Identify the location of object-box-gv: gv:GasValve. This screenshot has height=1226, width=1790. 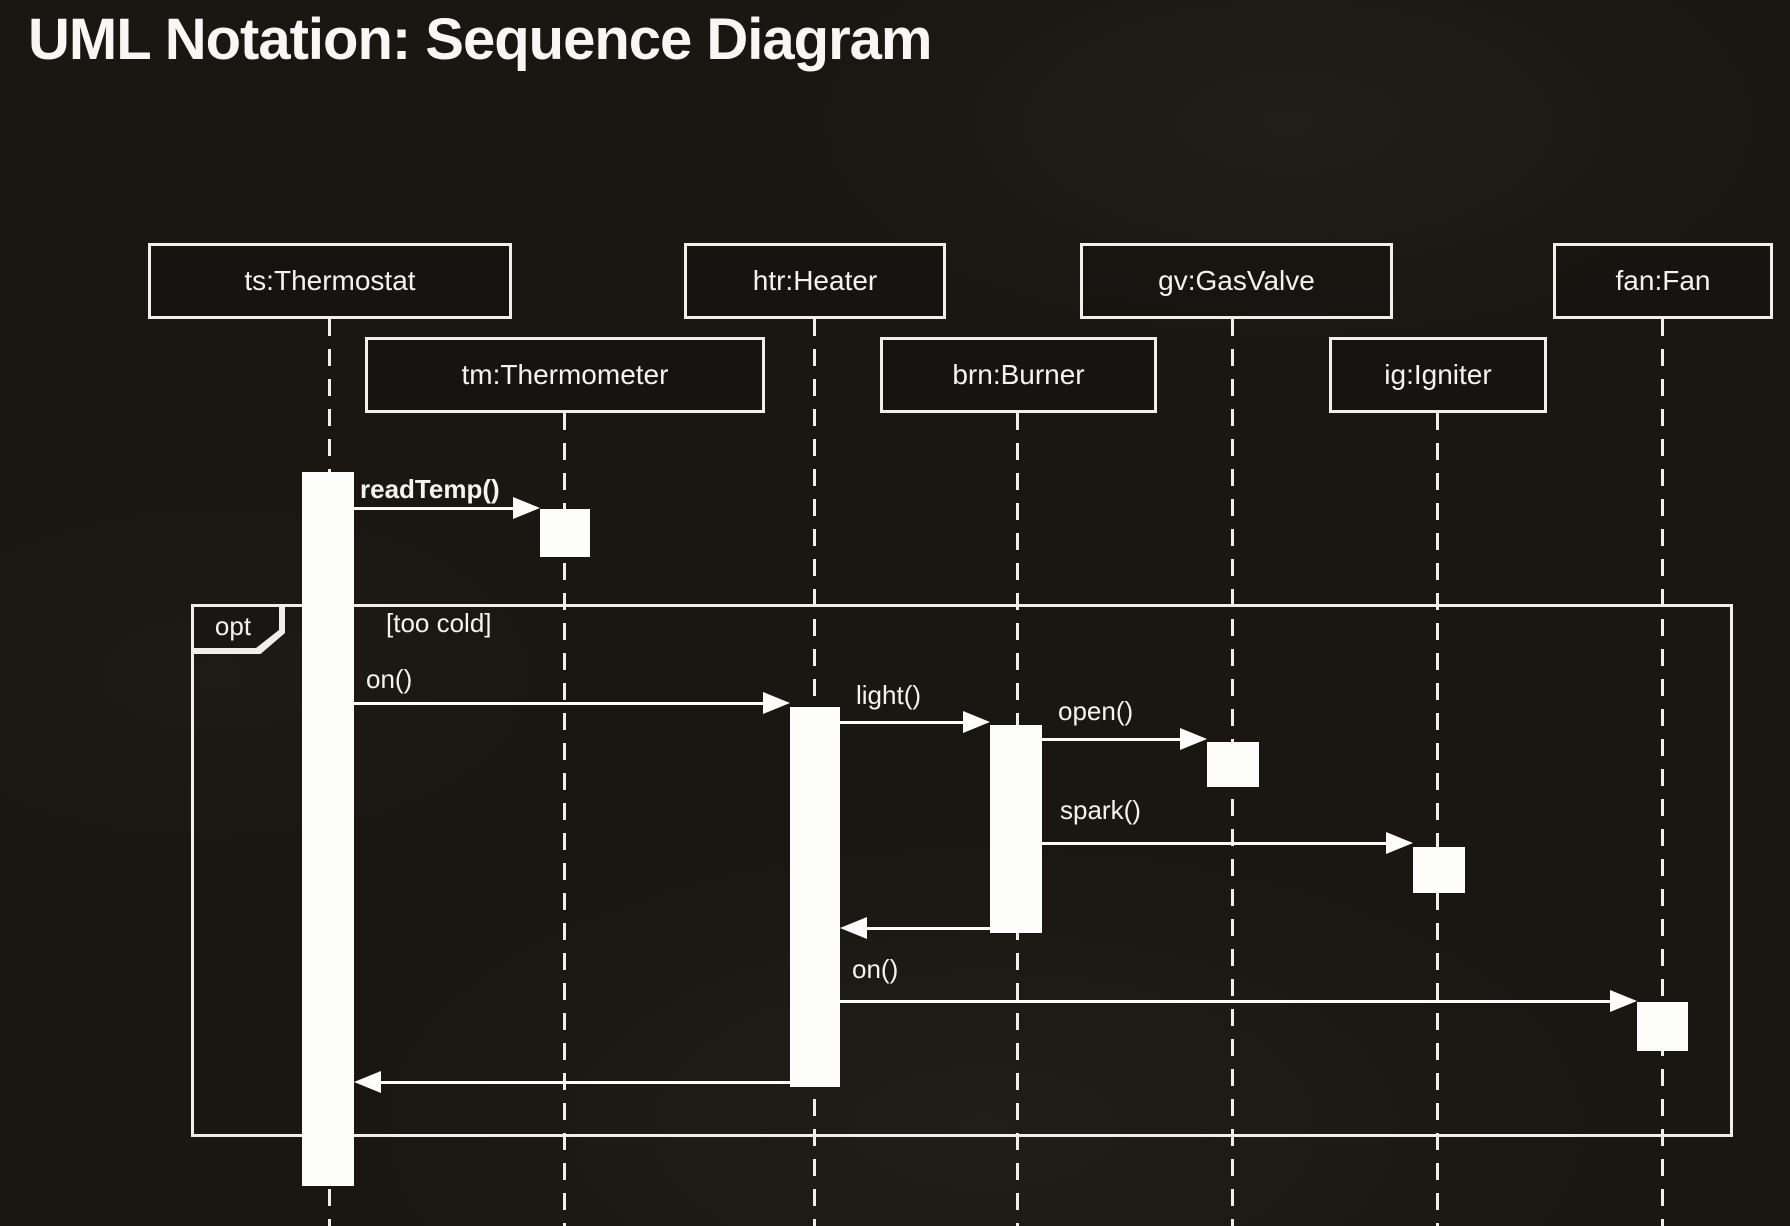
(1236, 281).